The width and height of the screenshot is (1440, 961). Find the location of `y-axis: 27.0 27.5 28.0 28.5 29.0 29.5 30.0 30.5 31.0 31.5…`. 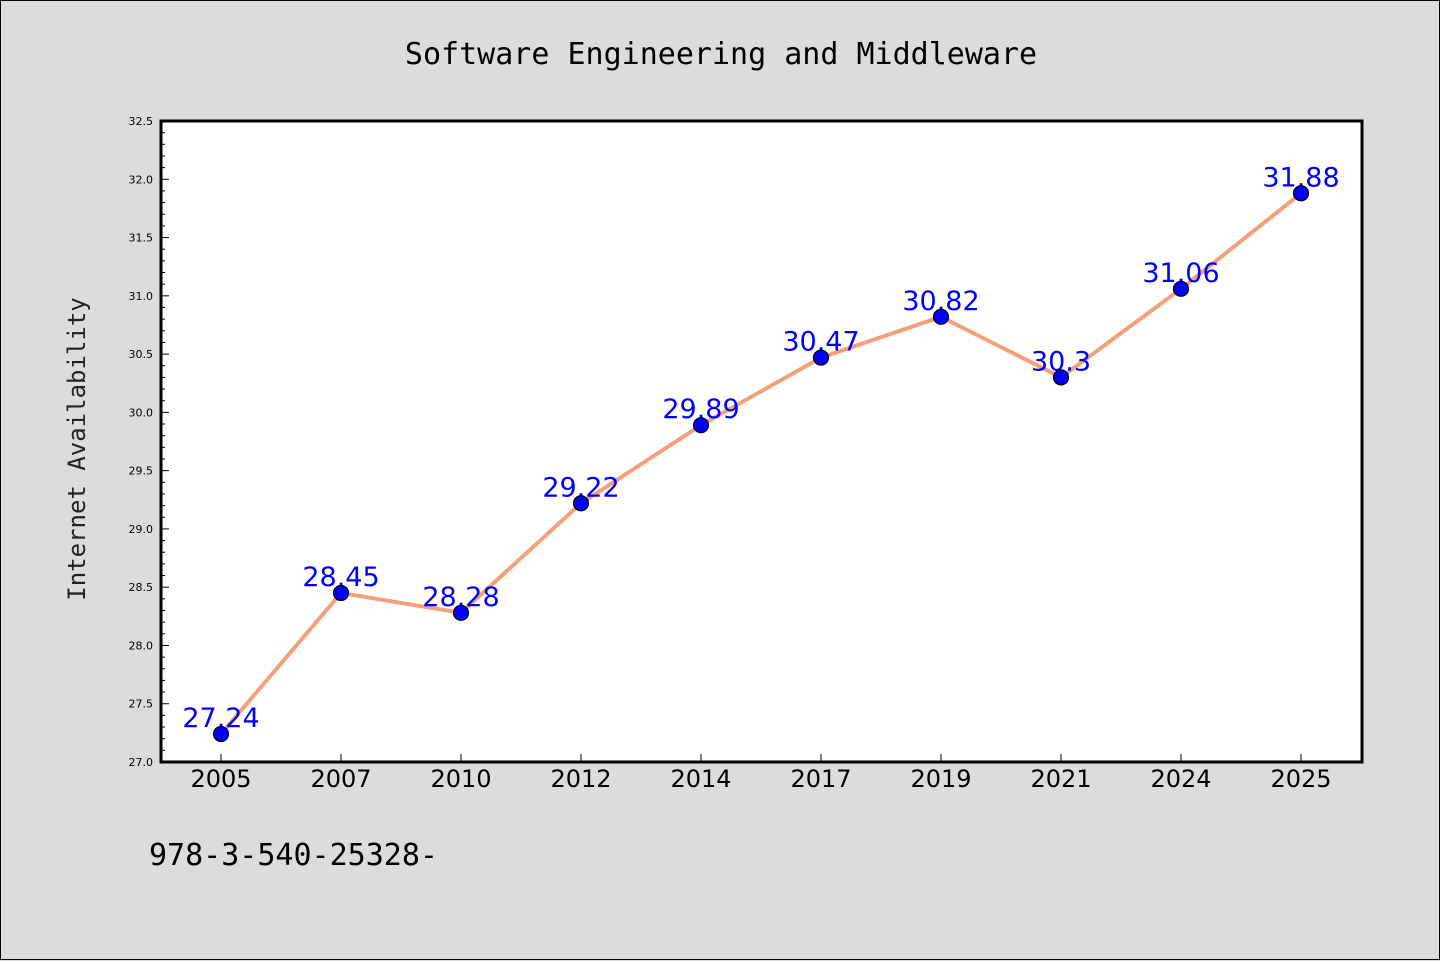

y-axis: 27.0 27.5 28.0 28.5 29.0 29.5 30.0 30.5 31.0 31.5… is located at coordinates (149, 442).